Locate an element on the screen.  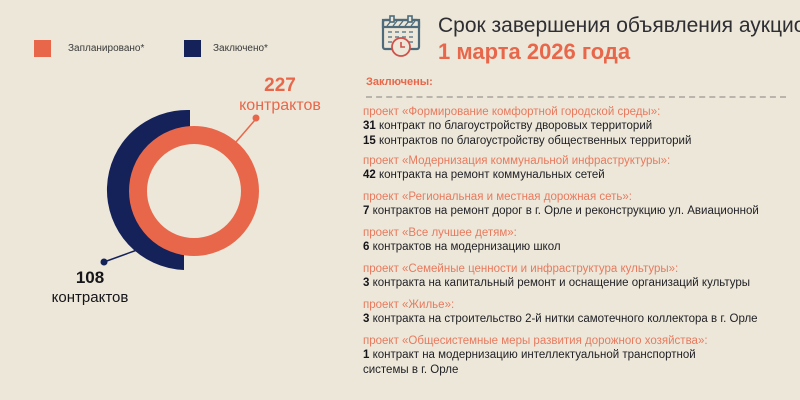
header-title-line2: 1 марта 2026 года is located at coordinates (534, 51).